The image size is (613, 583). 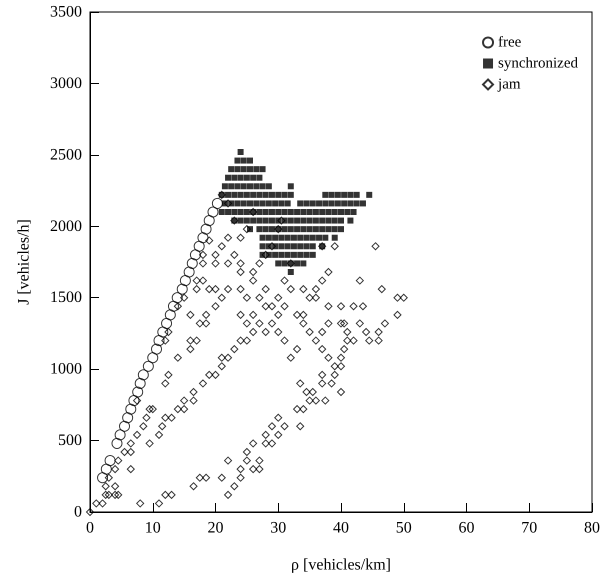 What do you see at coordinates (466, 528) in the screenshot?
I see `x-tick-label: 60` at bounding box center [466, 528].